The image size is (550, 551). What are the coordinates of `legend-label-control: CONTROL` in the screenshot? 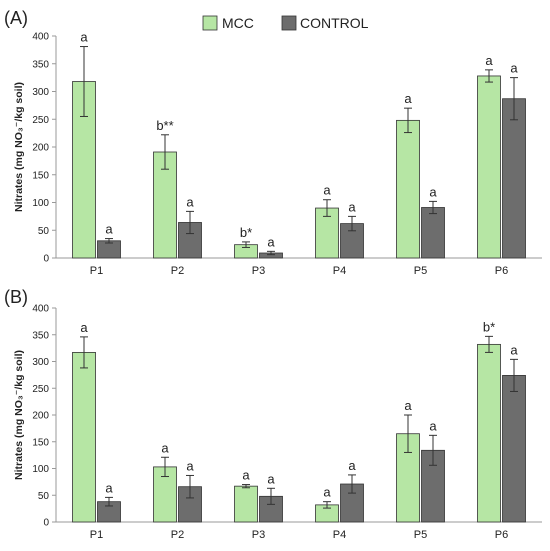 It's located at (334, 23).